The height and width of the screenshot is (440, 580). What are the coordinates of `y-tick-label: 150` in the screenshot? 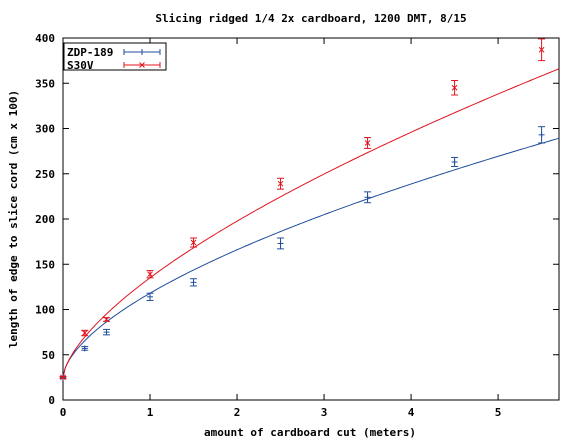 It's located at (45, 264).